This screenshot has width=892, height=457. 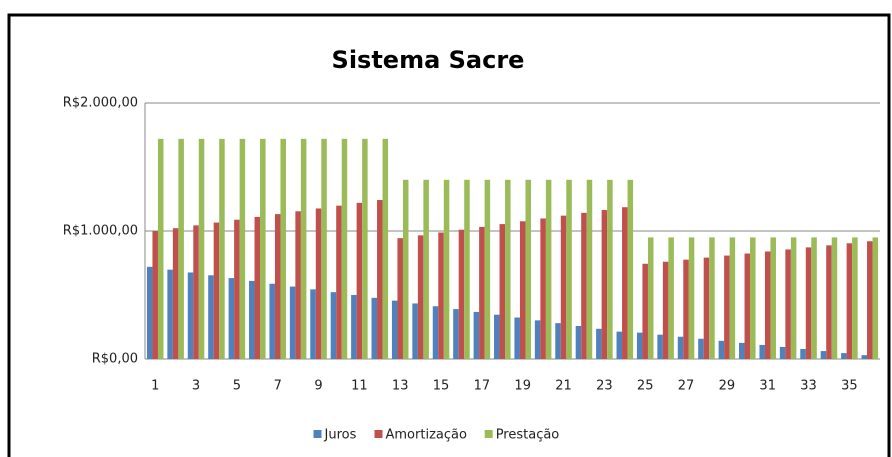 What do you see at coordinates (400, 386) in the screenshot?
I see `x-tick-label: 13` at bounding box center [400, 386].